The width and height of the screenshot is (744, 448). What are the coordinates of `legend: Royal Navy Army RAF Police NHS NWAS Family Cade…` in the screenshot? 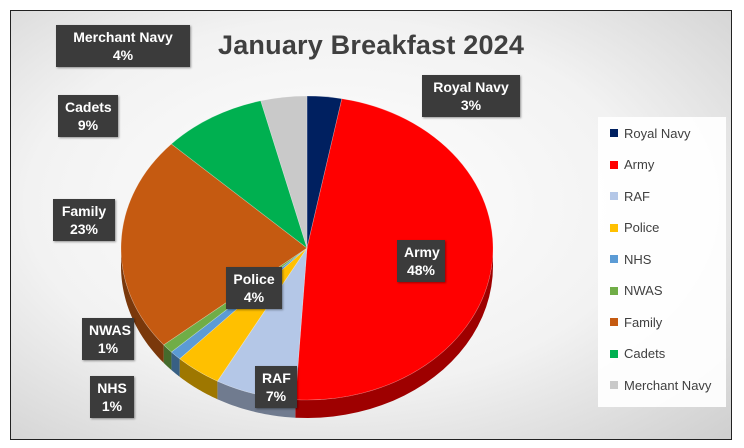 It's located at (662, 262).